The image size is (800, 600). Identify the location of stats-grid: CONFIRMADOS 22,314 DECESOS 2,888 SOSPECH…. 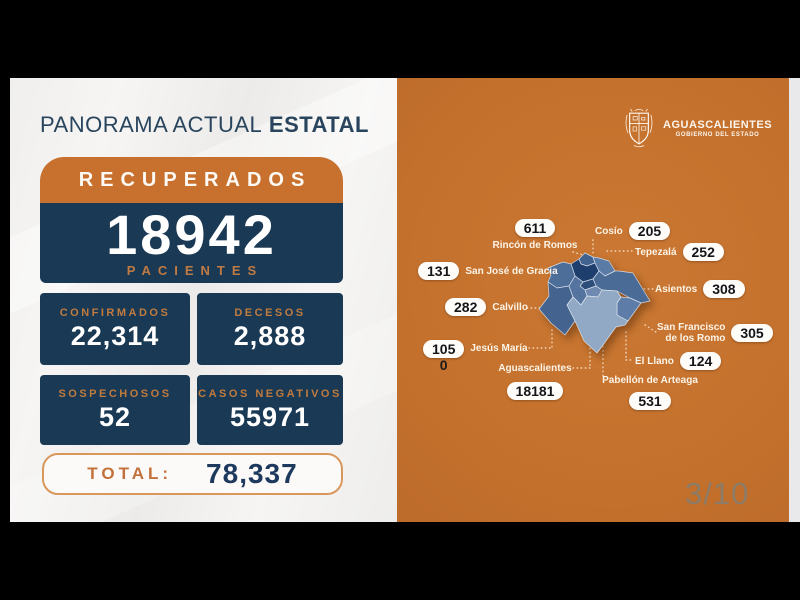
(191, 369).